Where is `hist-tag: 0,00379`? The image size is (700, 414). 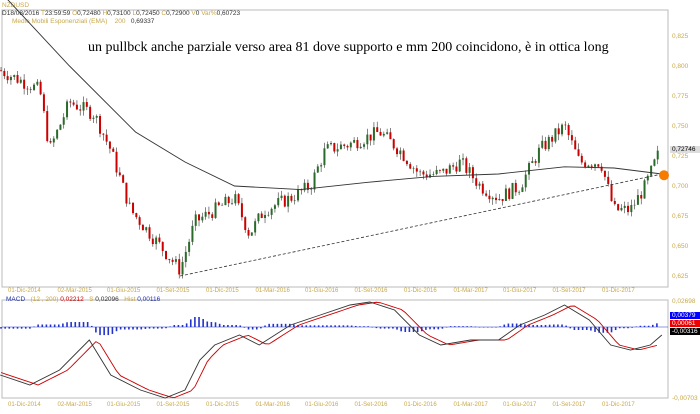
hist-tag: 0,00379 is located at coordinates (685, 315).